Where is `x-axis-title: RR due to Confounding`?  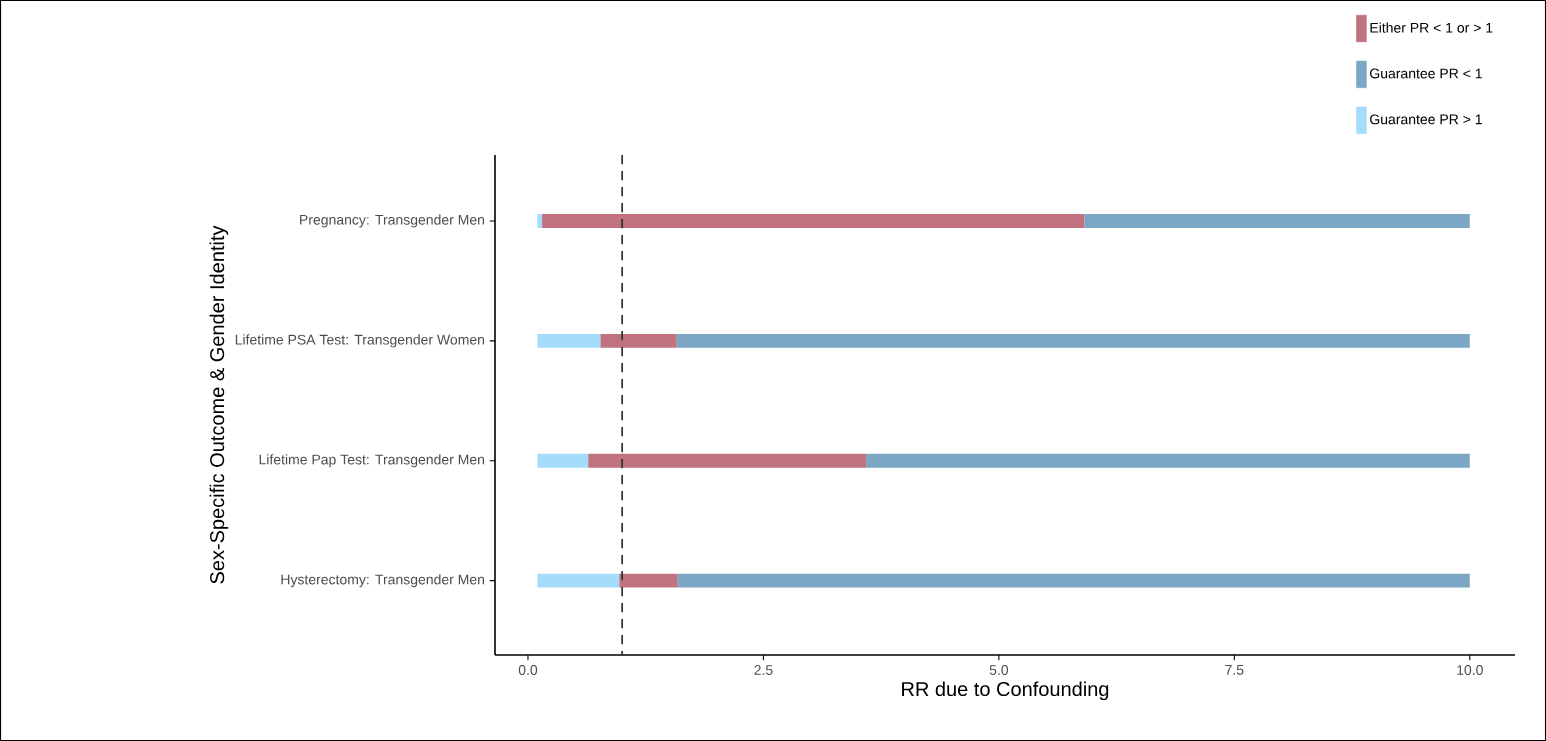 x-axis-title: RR due to Confounding is located at coordinates (1005, 691).